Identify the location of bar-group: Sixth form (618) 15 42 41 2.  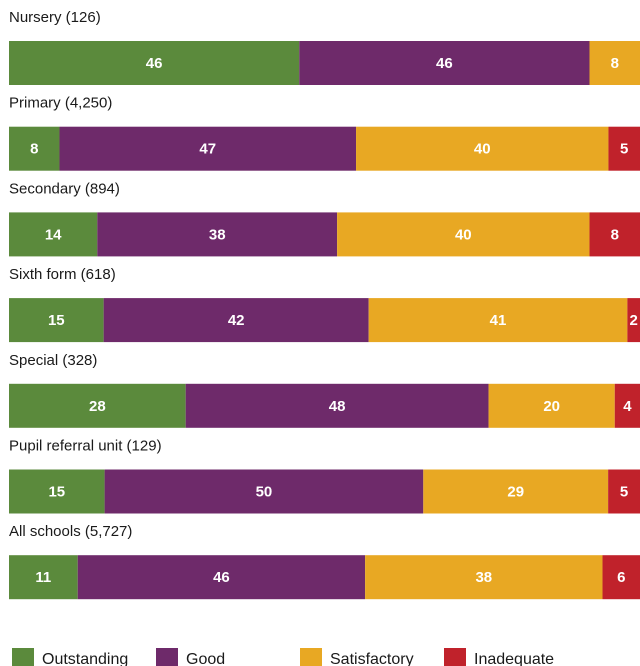
(324, 304).